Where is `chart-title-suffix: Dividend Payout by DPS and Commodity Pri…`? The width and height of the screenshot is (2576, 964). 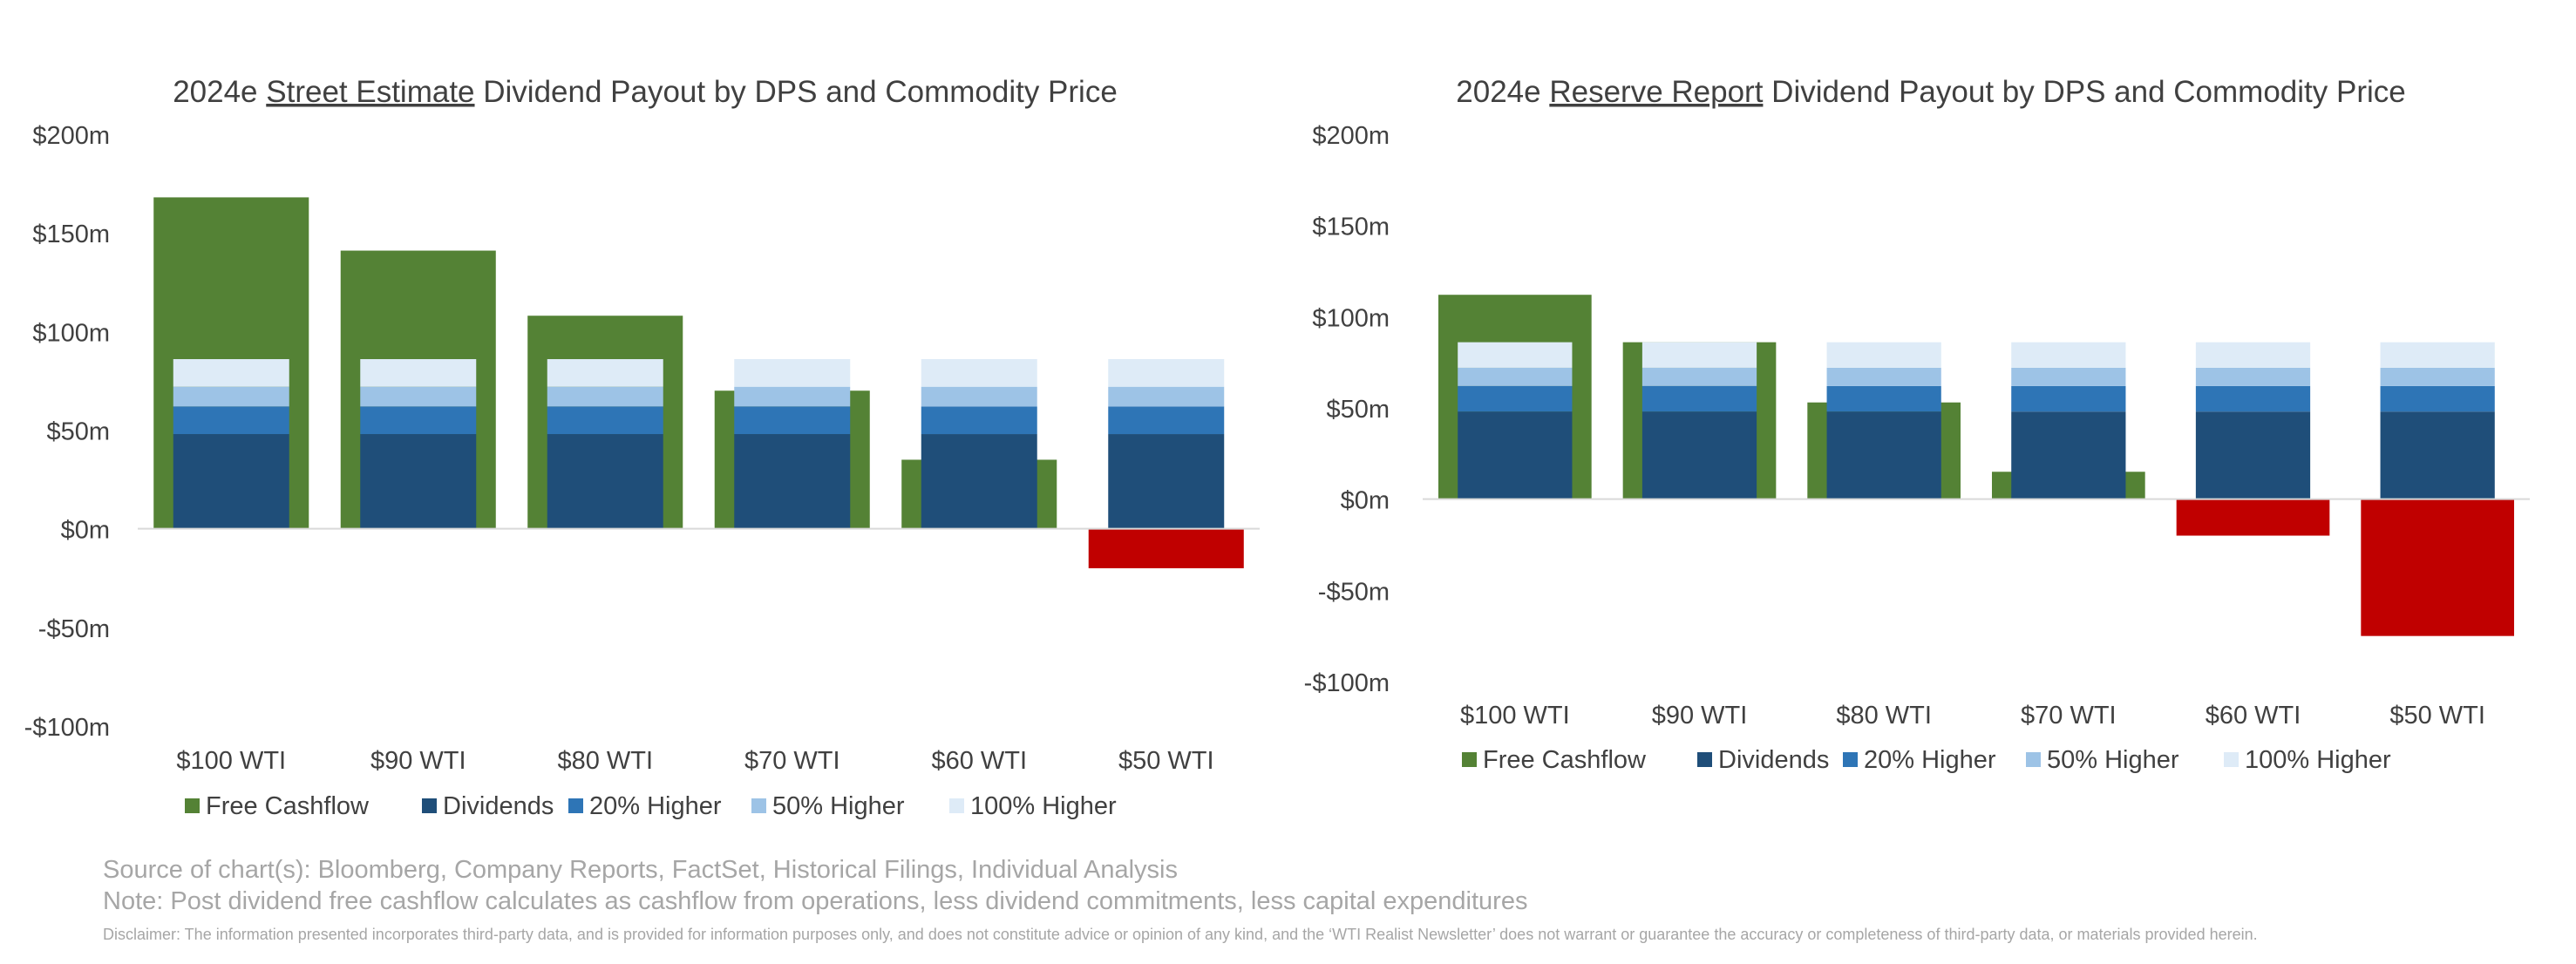
chart-title-suffix: Dividend Payout by DPS and Commodity Pri… is located at coordinates (2084, 92).